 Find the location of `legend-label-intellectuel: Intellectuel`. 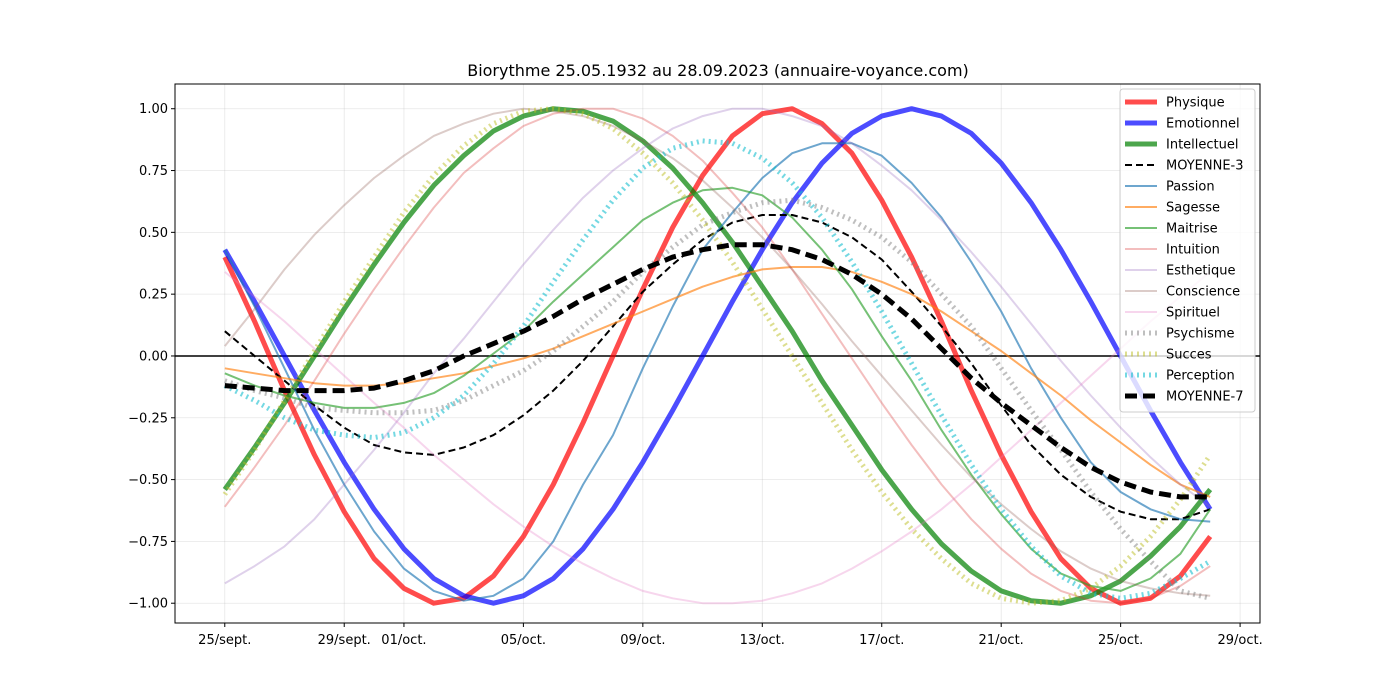

legend-label-intellectuel: Intellectuel is located at coordinates (1202, 145).